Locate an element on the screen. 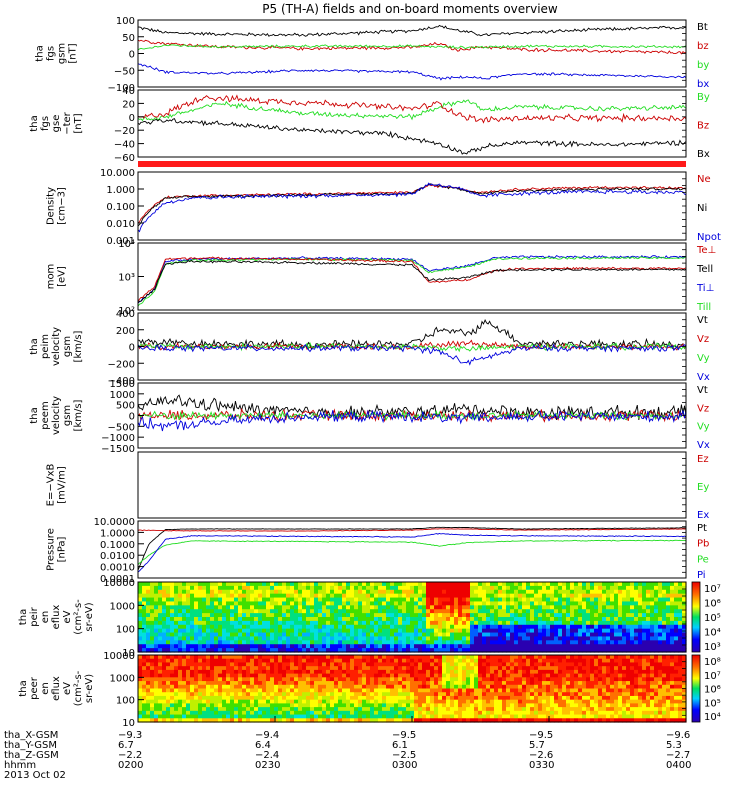 The height and width of the screenshot is (800, 750). y-tick-label: 10000 is located at coordinates (119, 583).